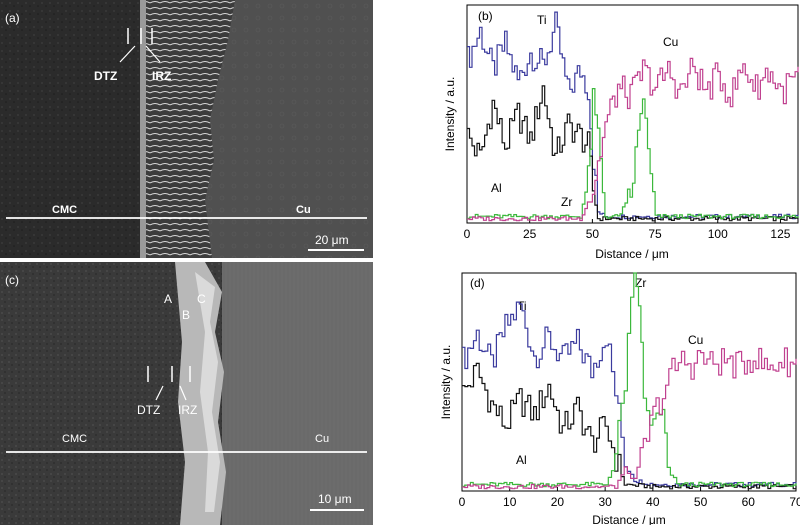 This screenshot has height=525, width=800. What do you see at coordinates (633, 153) in the screenshot?
I see `plot-b-series-al` at bounding box center [633, 153].